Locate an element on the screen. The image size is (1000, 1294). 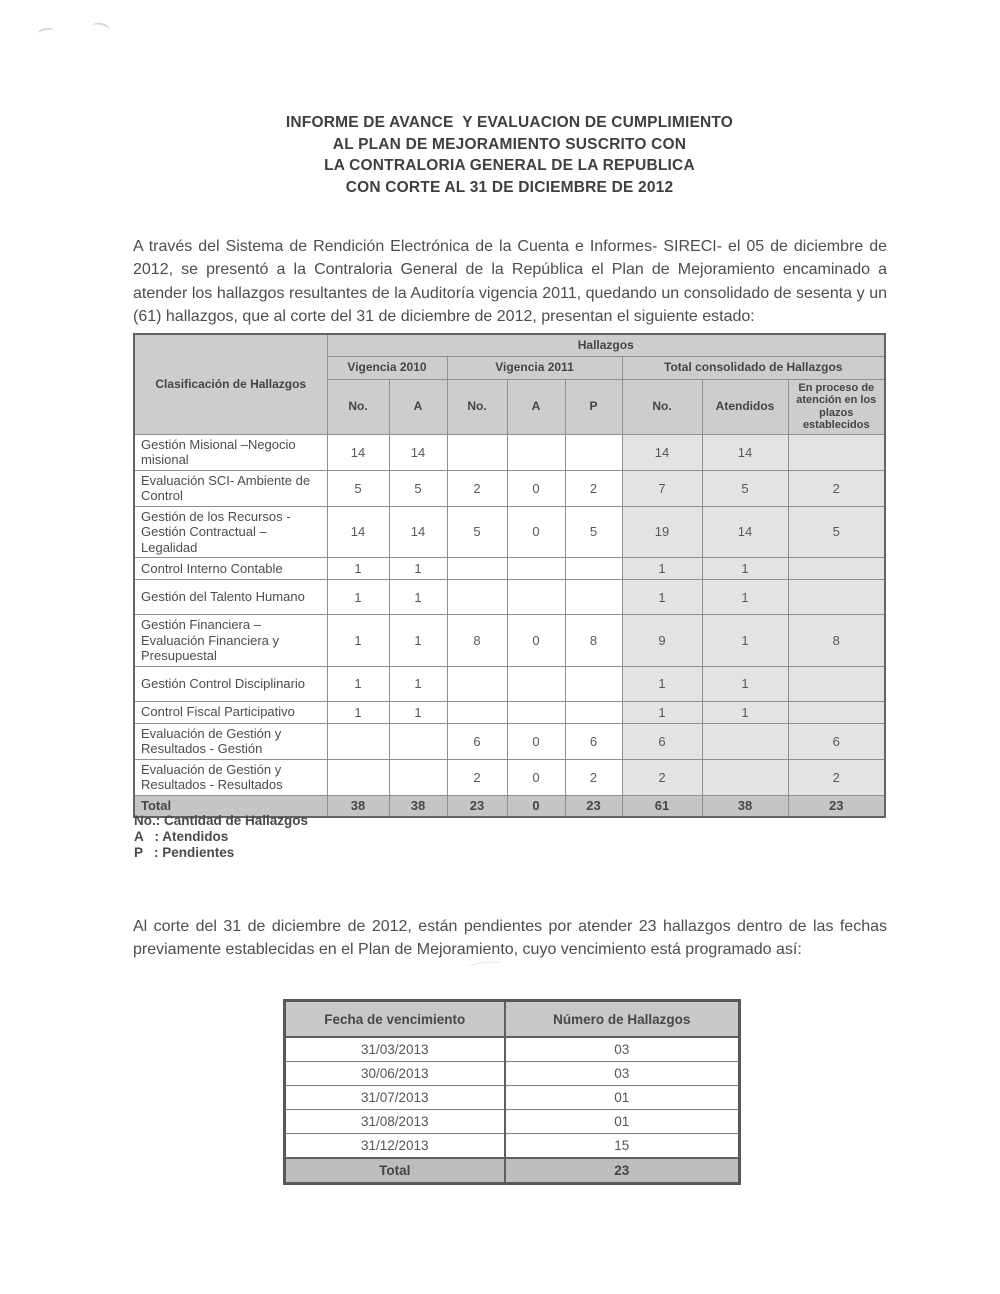
title-line: CON CORTE AL 31 DE DICIEMBRE DE 2012 is located at coordinates (509, 187).